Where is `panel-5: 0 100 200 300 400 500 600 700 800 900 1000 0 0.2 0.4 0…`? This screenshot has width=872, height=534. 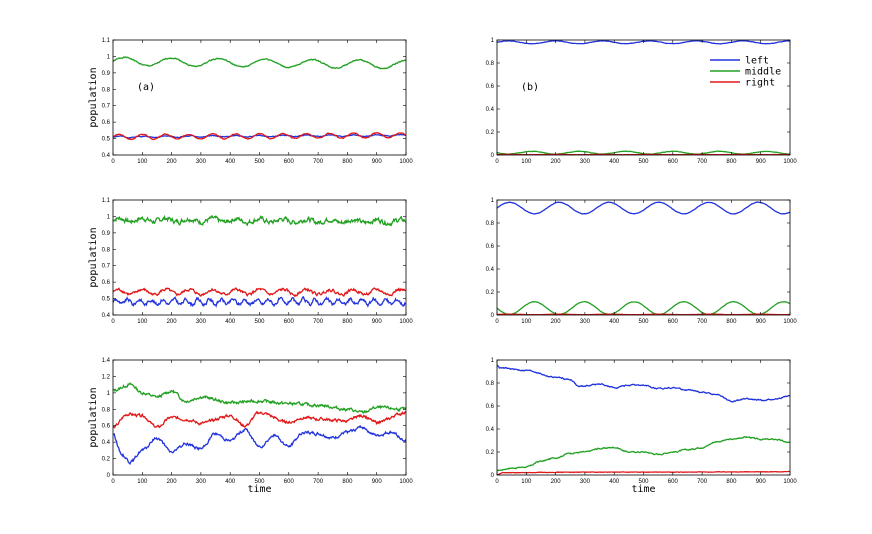
panel-5: 0 100 200 300 400 500 600 700 800 900 1000 0 0.2 0.4 0… is located at coordinates (250, 426).